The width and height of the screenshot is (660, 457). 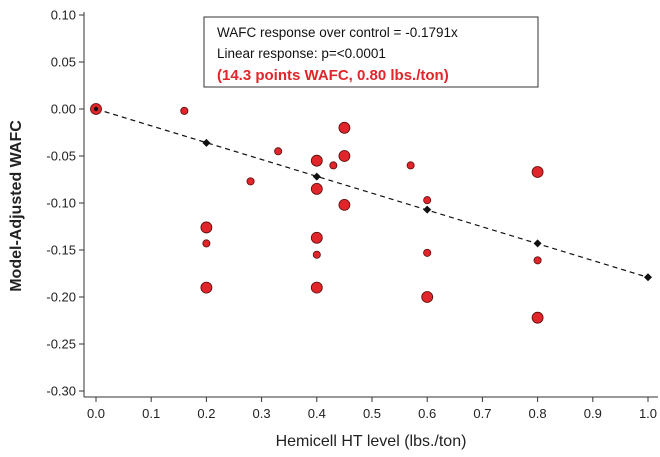 I want to click on x-tick-label: 0.0, so click(x=96, y=413).